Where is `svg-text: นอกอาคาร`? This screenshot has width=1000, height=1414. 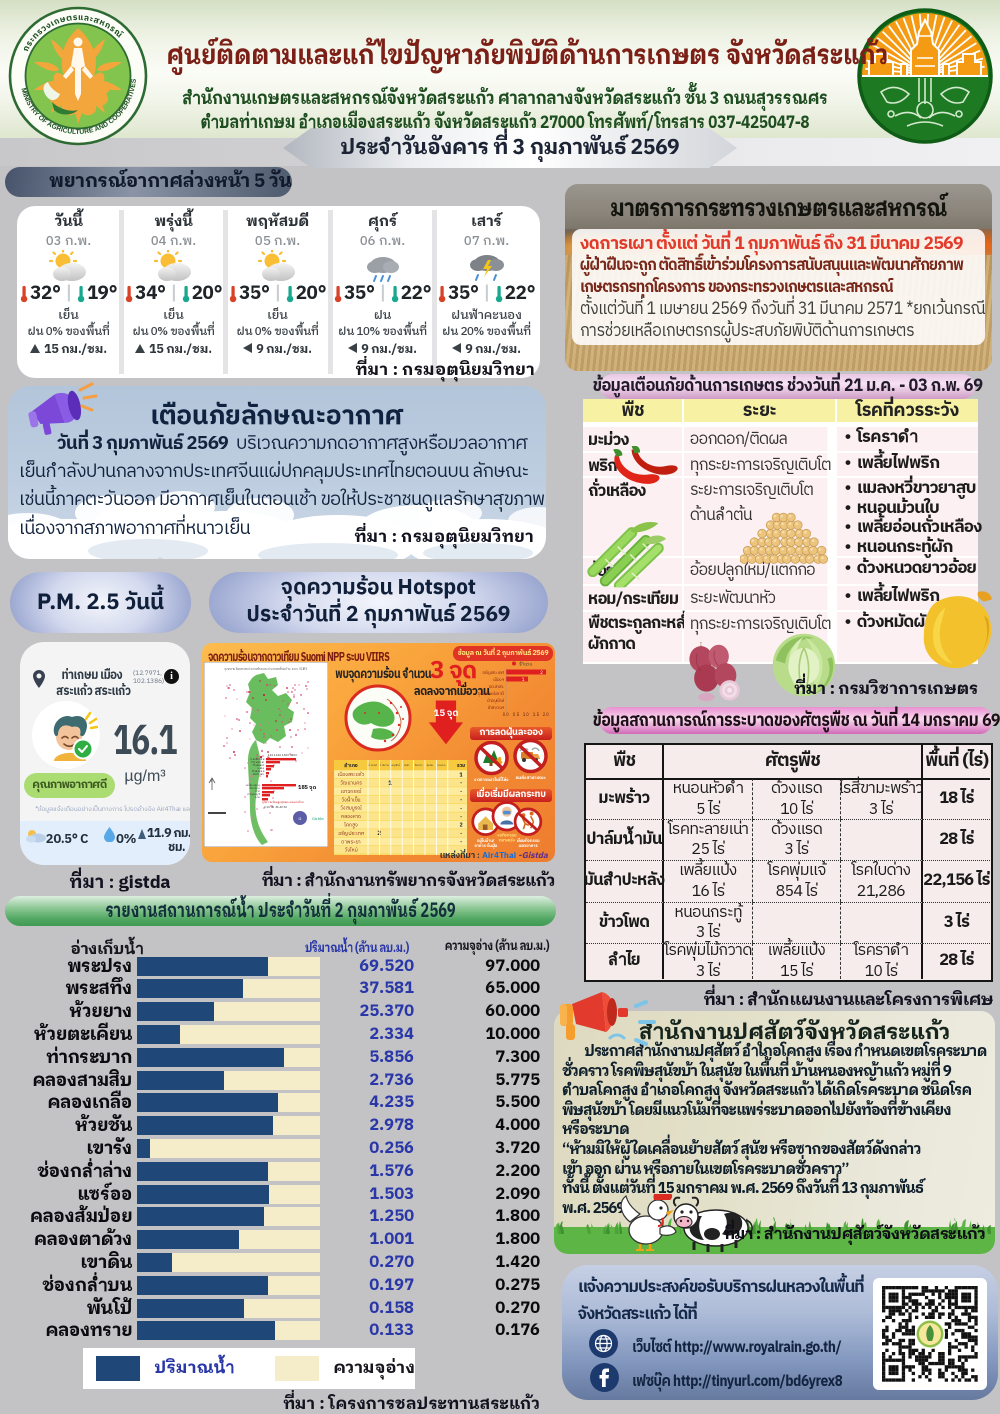
svg-text: นอกอาคาร is located at coordinates (528, 846).